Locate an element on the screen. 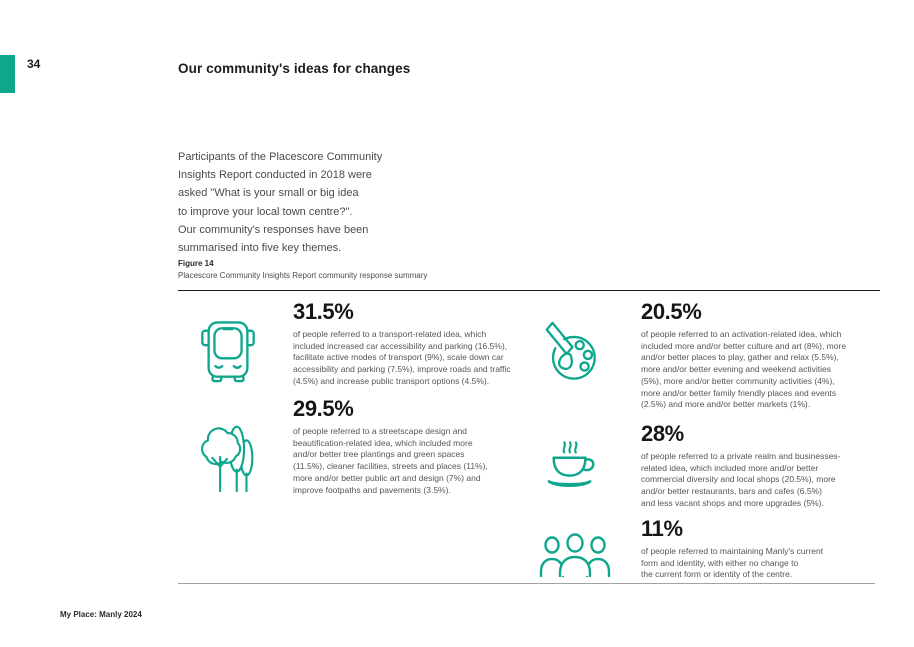 The height and width of the screenshot is (647, 914). stat-private-realm-value: 28% is located at coordinates (662, 433).